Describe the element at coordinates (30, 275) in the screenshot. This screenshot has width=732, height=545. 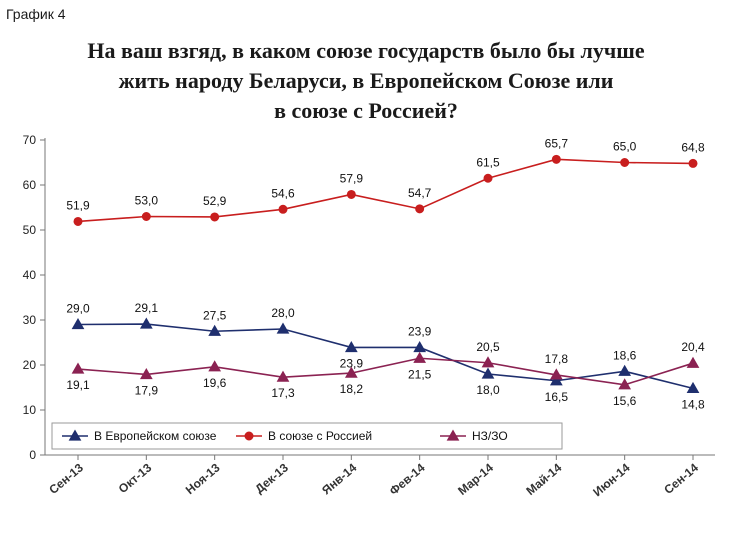
I see `y-tick-label: 40` at that location.